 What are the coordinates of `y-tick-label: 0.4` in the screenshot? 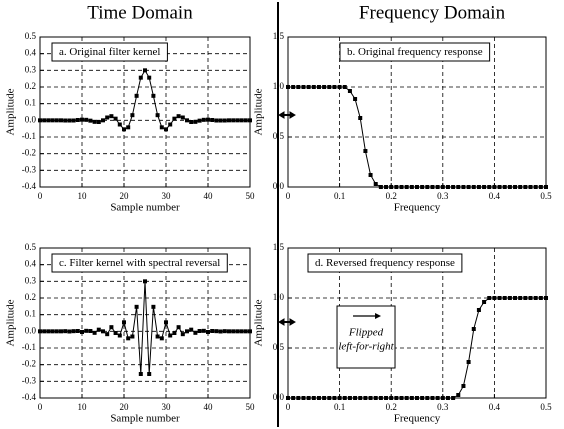 It's located at (31, 53).